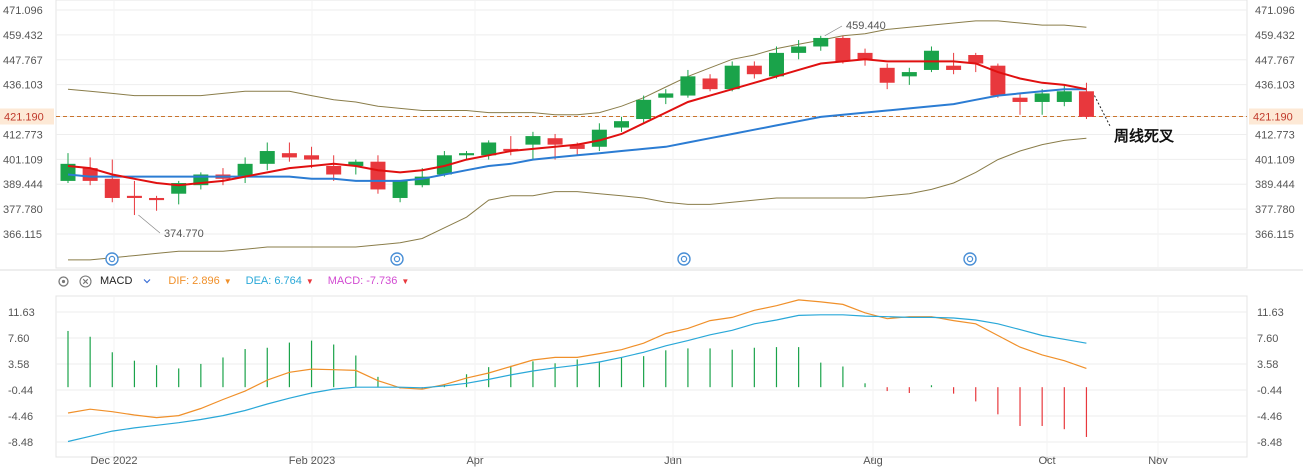 Image resolution: width=1303 pixels, height=472 pixels. What do you see at coordinates (23, 160) in the screenshot?
I see `price-tick-label-left: 401.109` at bounding box center [23, 160].